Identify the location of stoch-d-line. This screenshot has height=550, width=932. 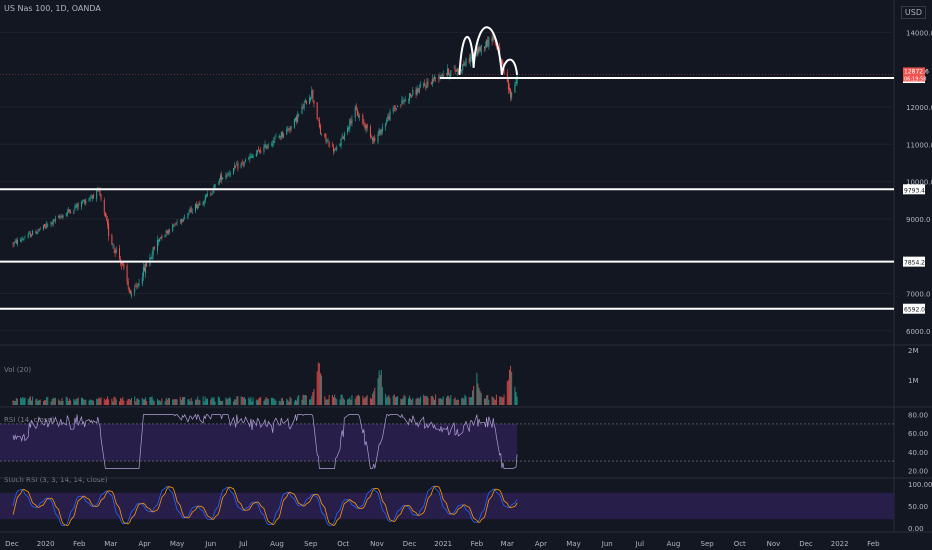
(265, 506).